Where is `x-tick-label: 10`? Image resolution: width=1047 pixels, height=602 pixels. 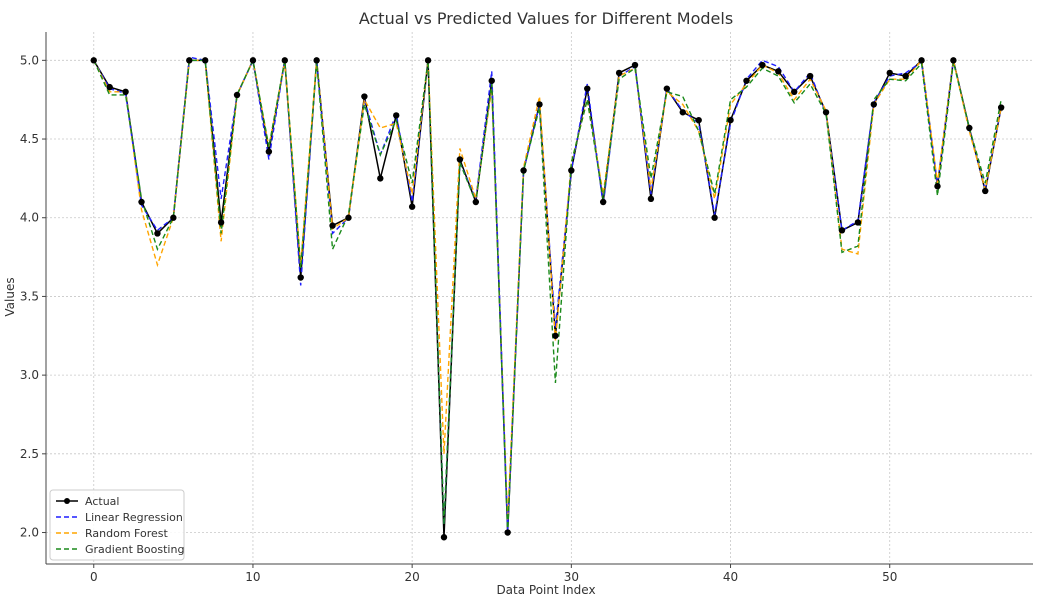
x-tick-label: 10 is located at coordinates (252, 577).